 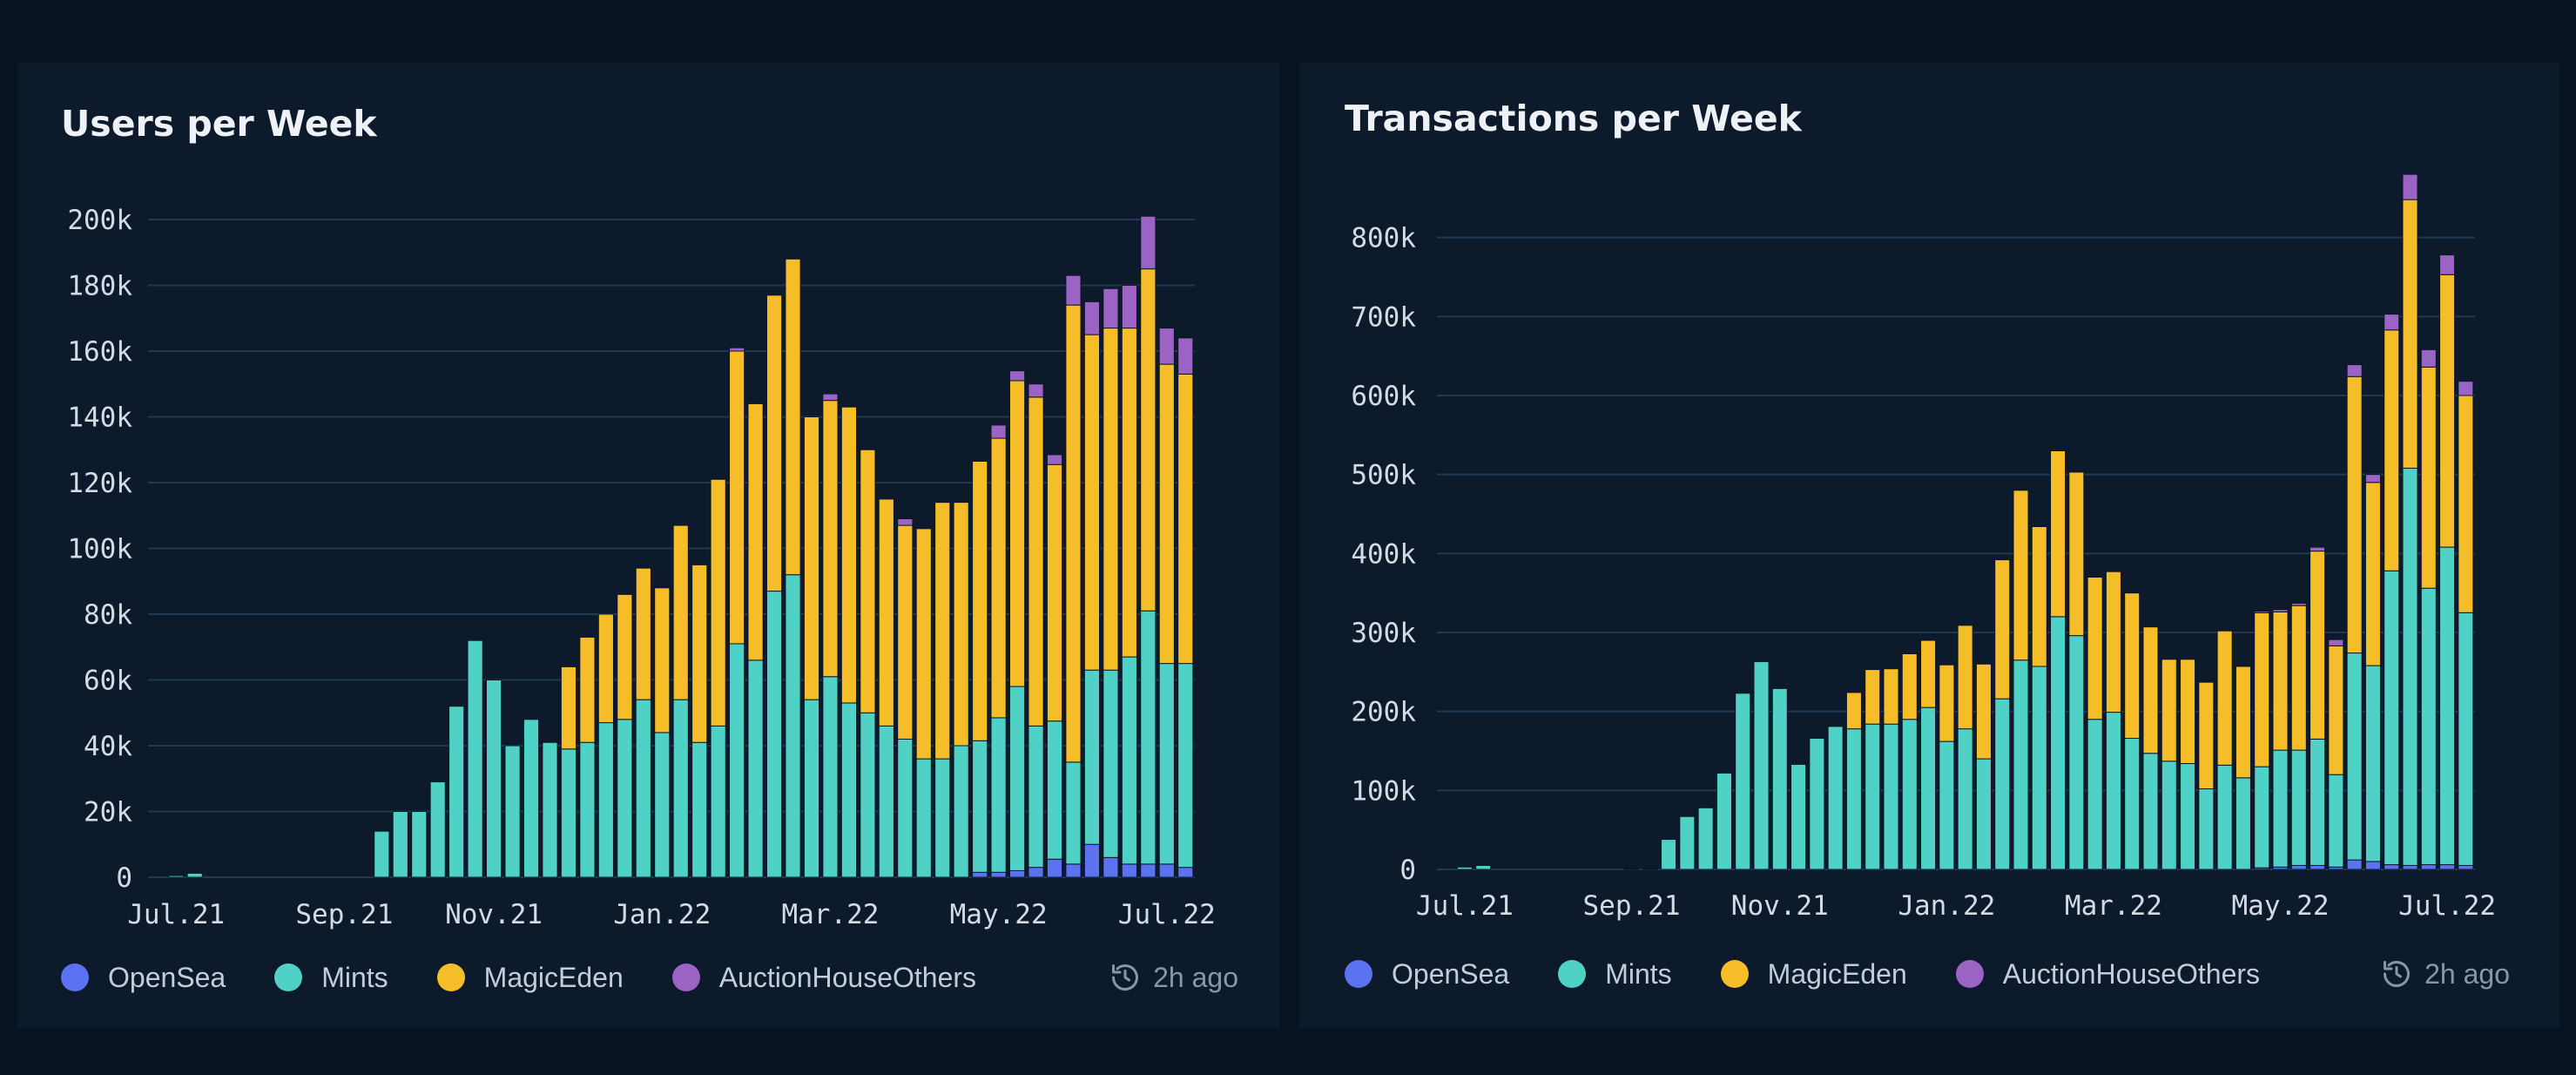 I want to click on mints-dot-icon, so click(x=288, y=977).